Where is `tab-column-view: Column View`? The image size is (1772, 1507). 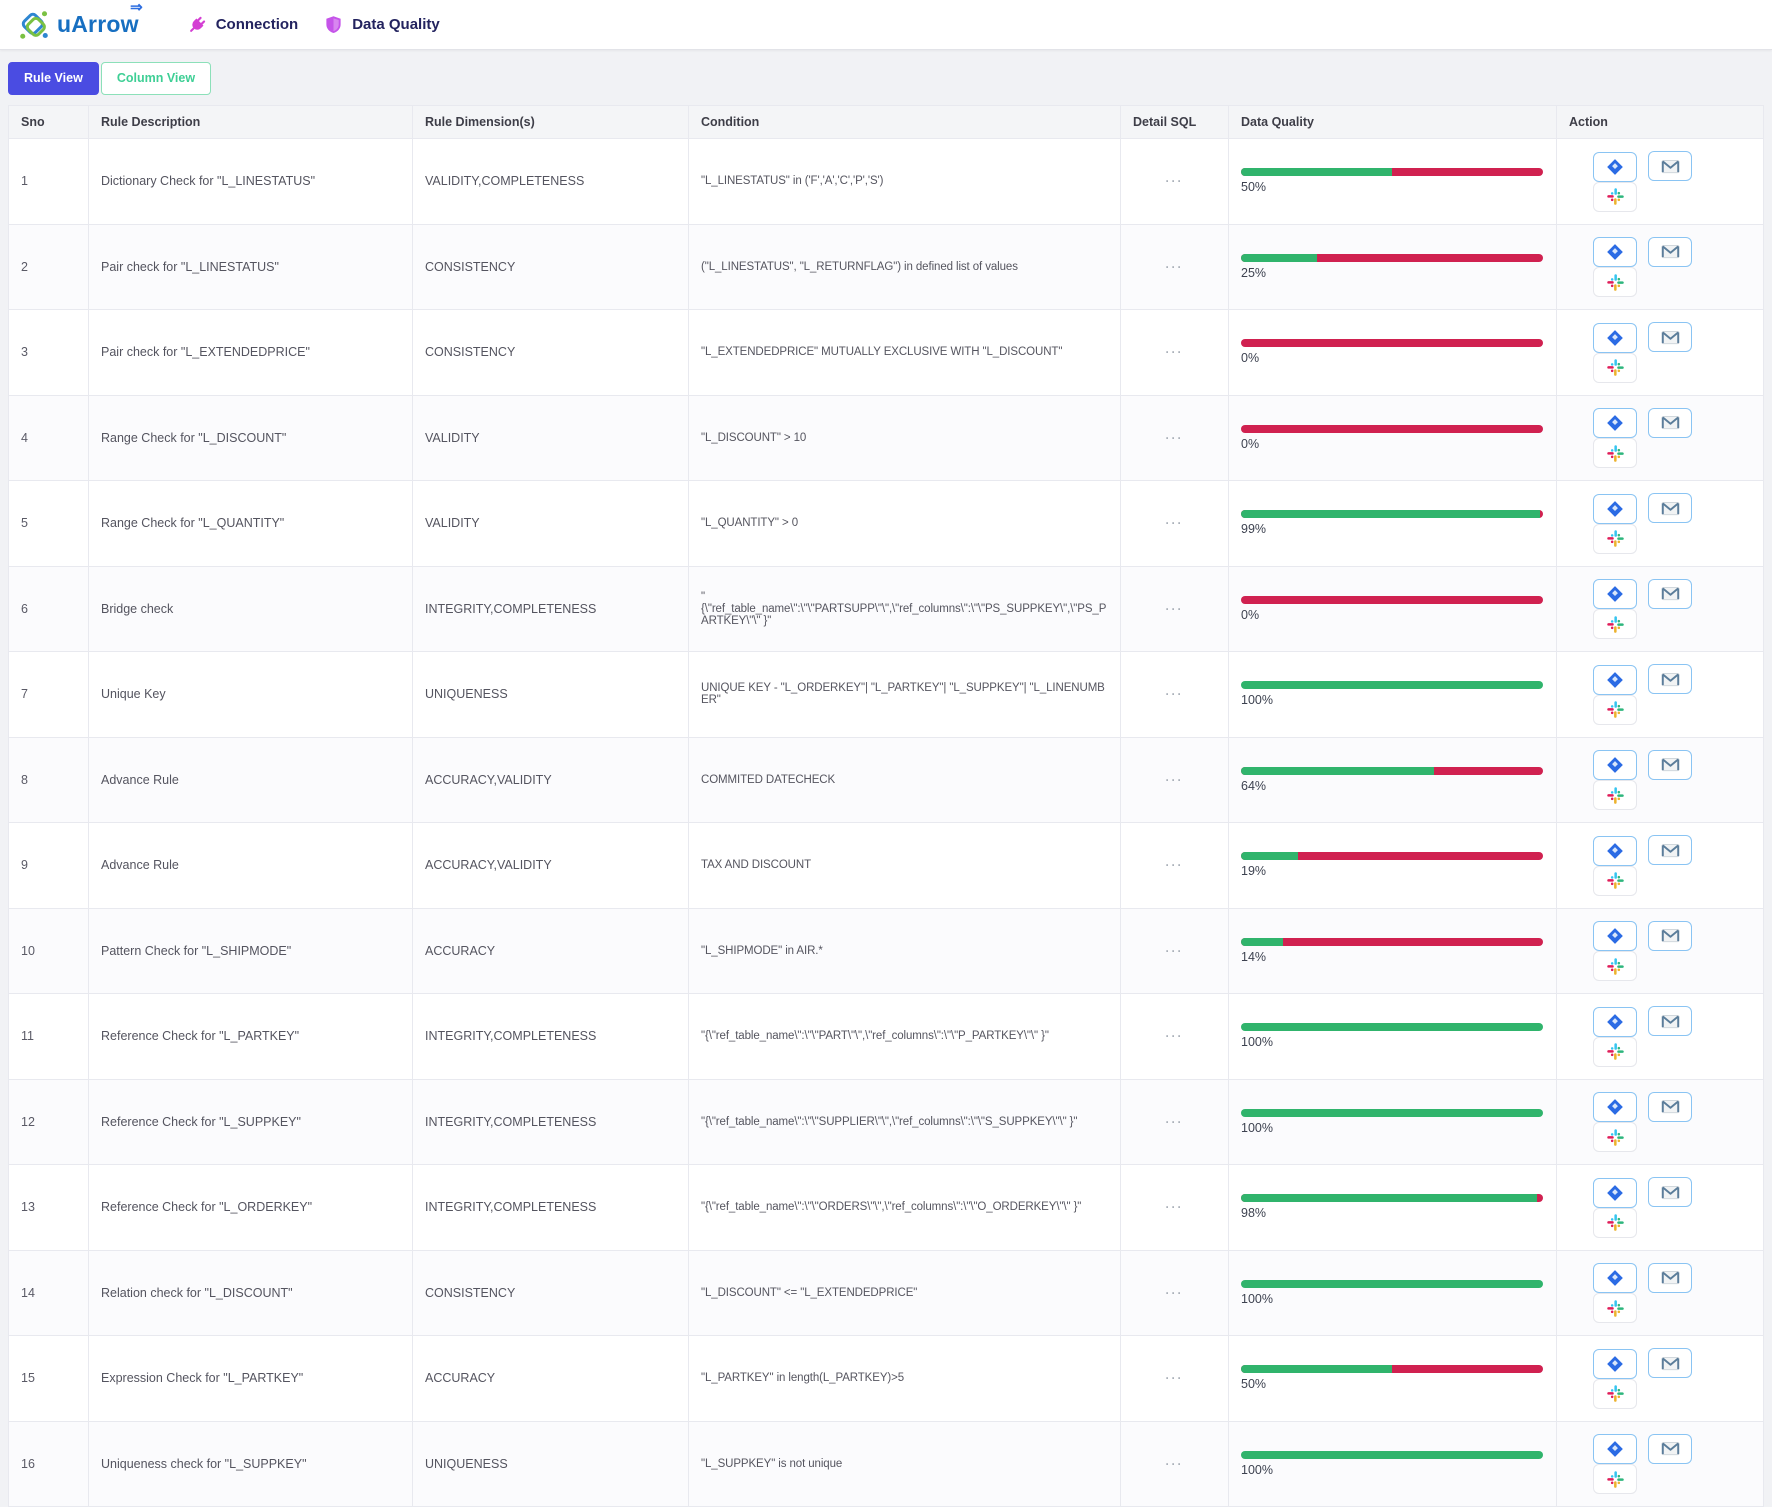
tab-column-view: Column View is located at coordinates (156, 78).